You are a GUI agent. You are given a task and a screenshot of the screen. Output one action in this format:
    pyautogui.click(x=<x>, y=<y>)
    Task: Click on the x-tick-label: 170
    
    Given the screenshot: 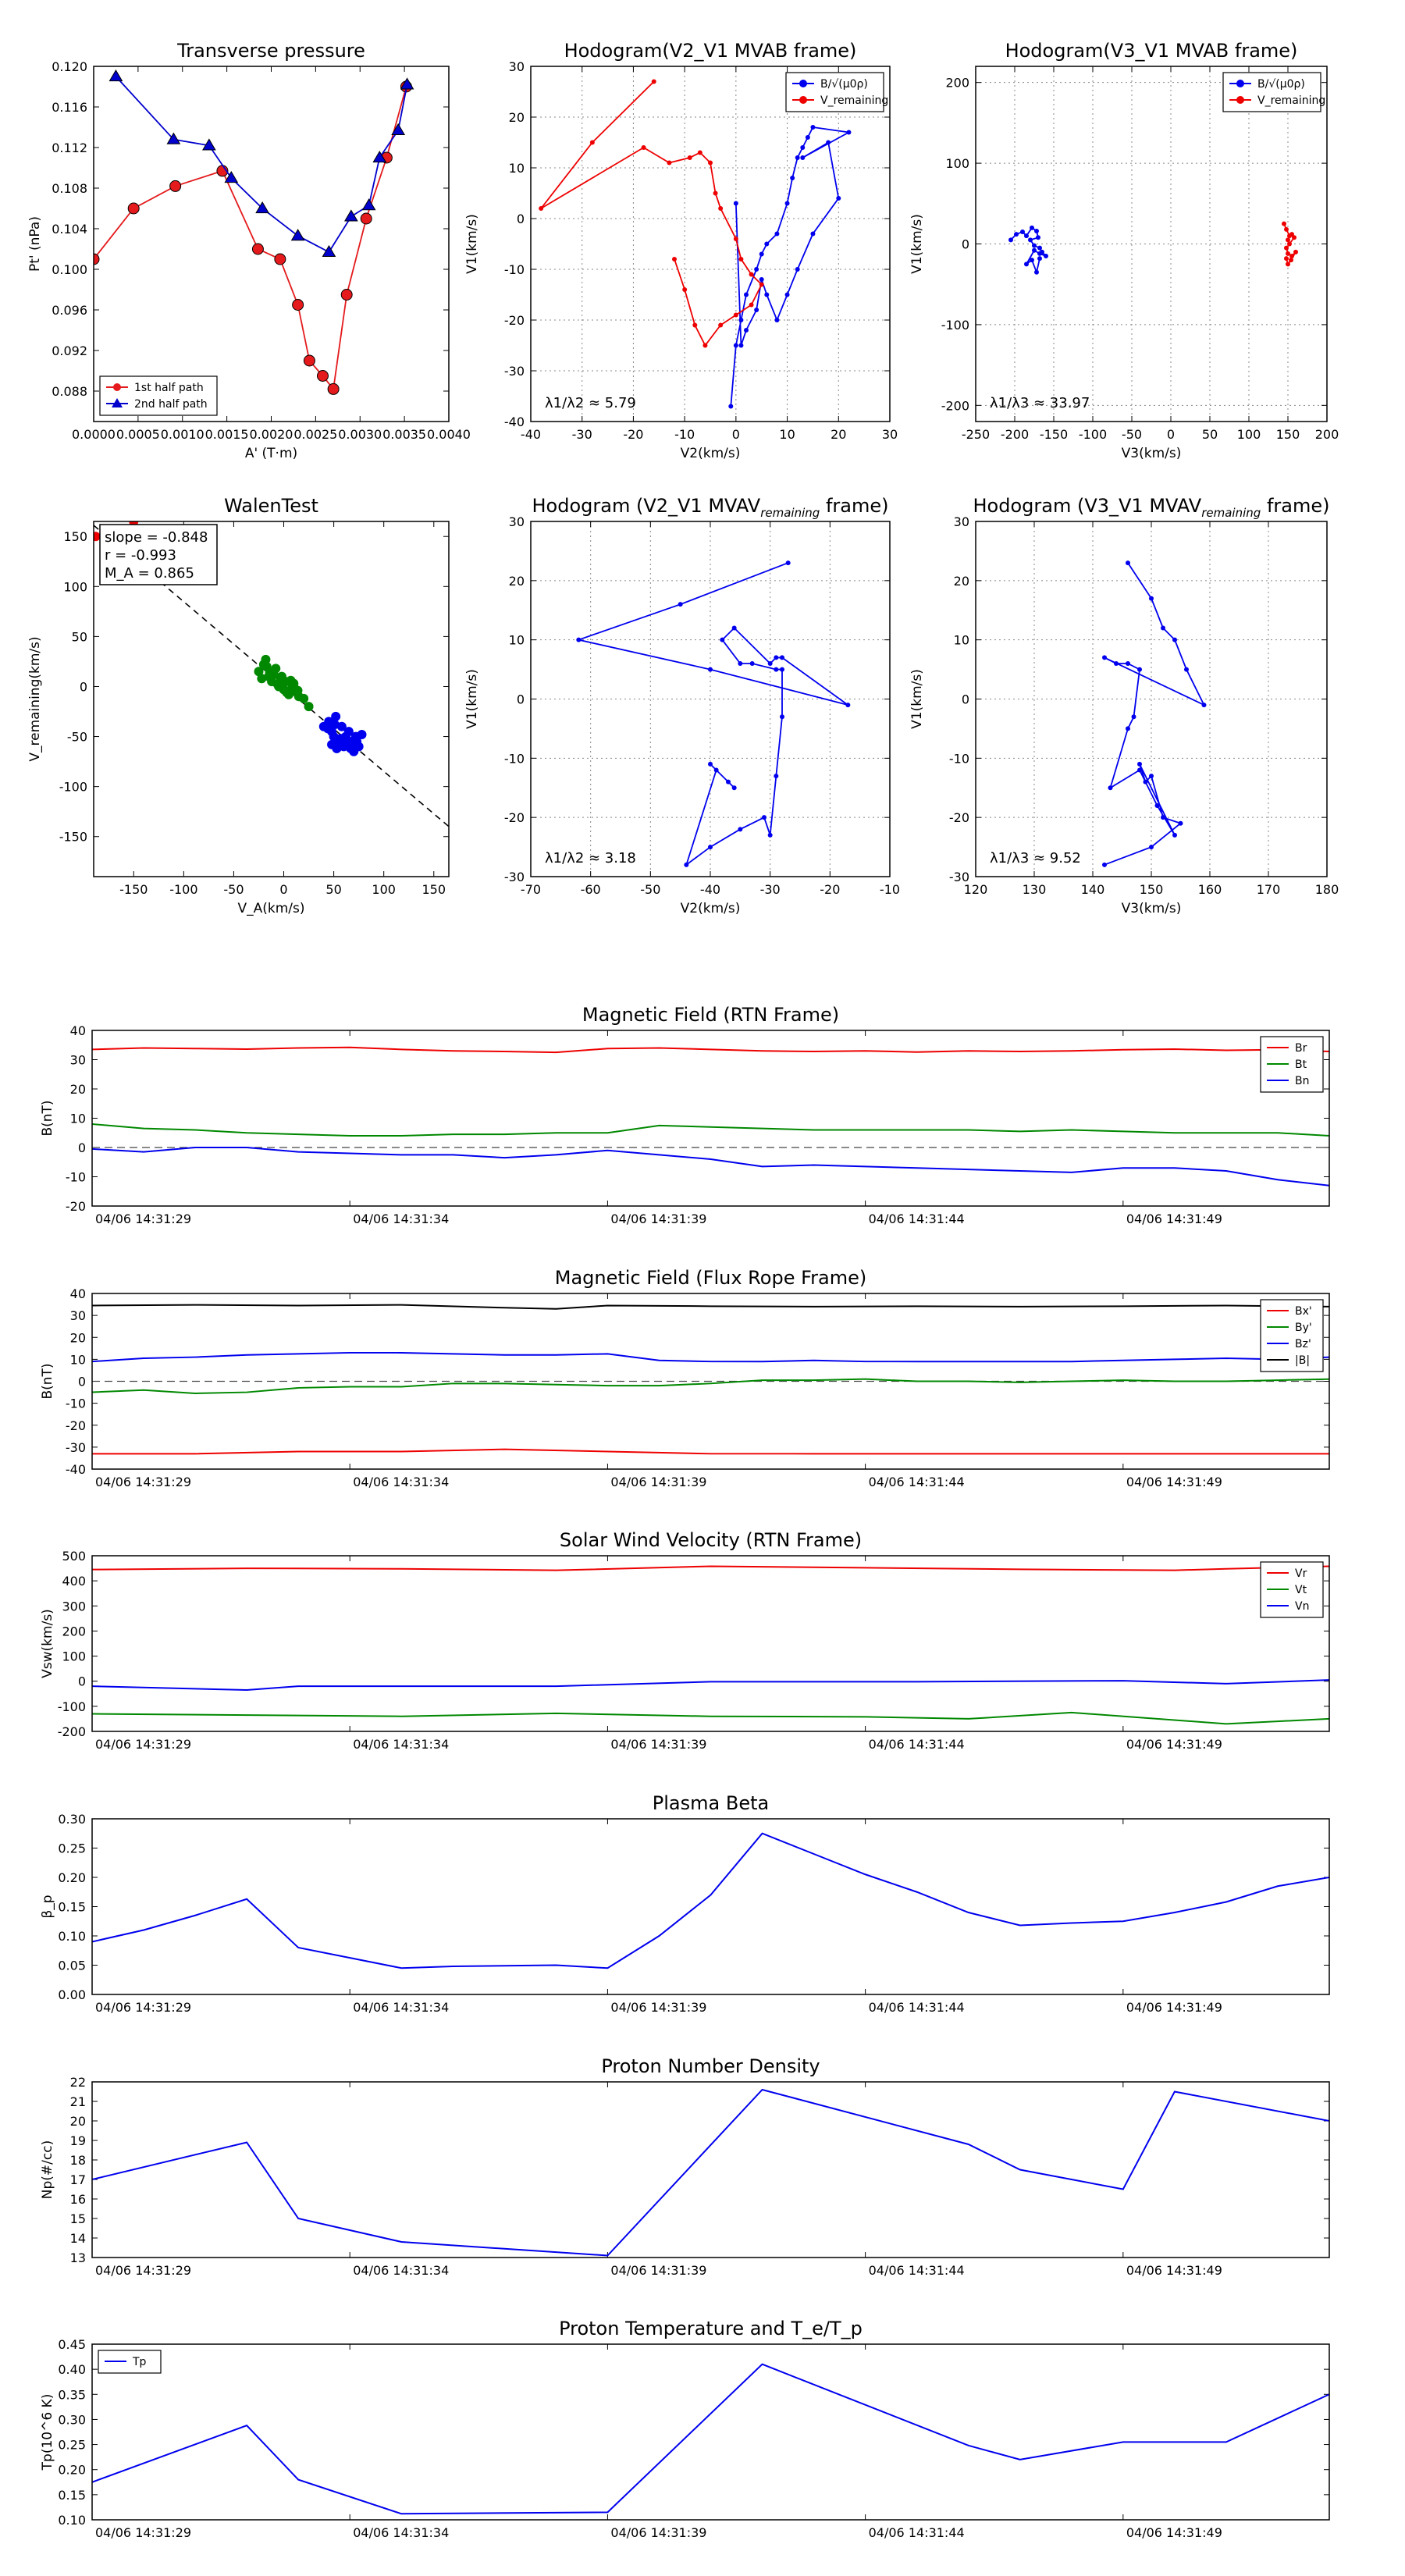 What is the action you would take?
    pyautogui.click(x=1269, y=889)
    